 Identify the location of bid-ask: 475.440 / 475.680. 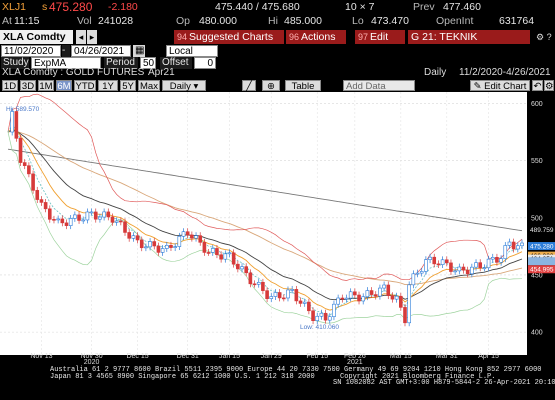
(257, 7).